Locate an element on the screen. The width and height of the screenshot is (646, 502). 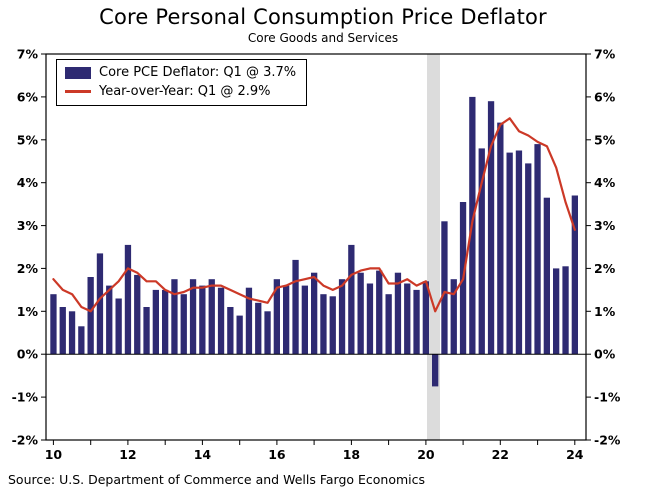
recession-band is located at coordinates (433, 247).